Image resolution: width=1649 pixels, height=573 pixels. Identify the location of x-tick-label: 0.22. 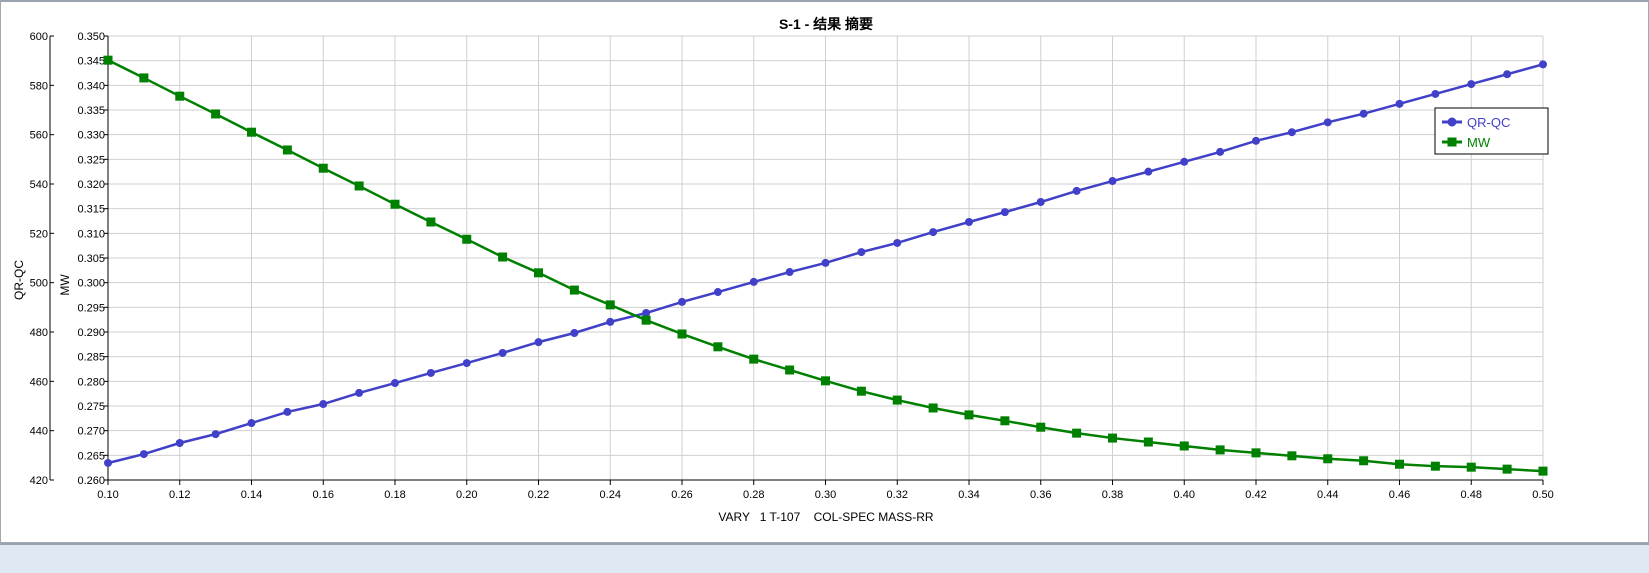
(538, 495).